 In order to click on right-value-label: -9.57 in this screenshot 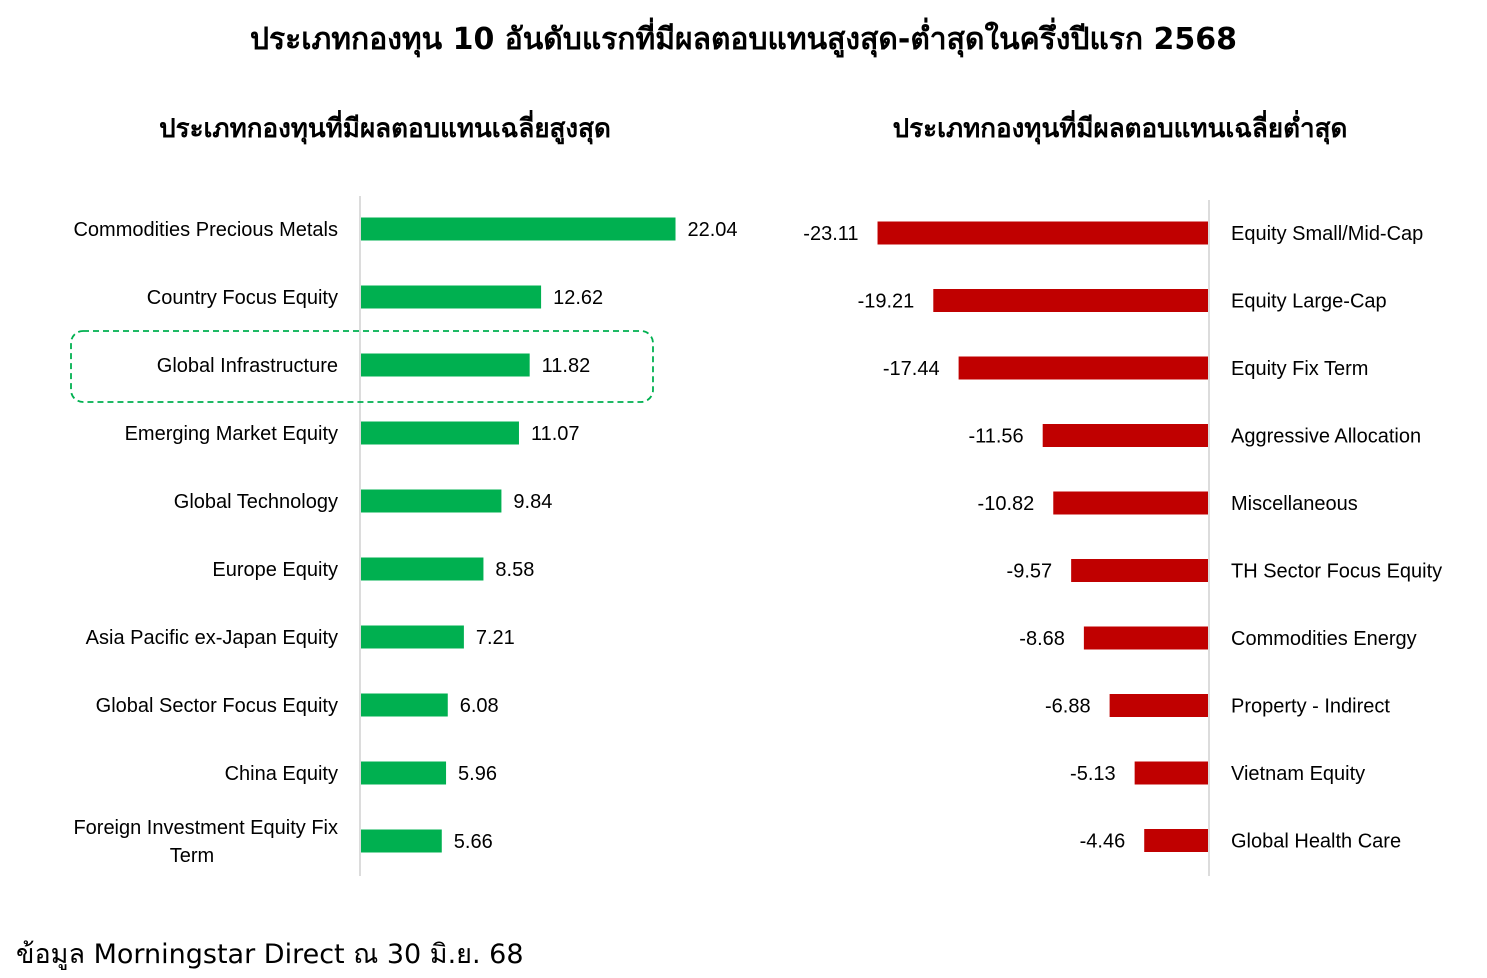, I will do `click(1030, 572)`.